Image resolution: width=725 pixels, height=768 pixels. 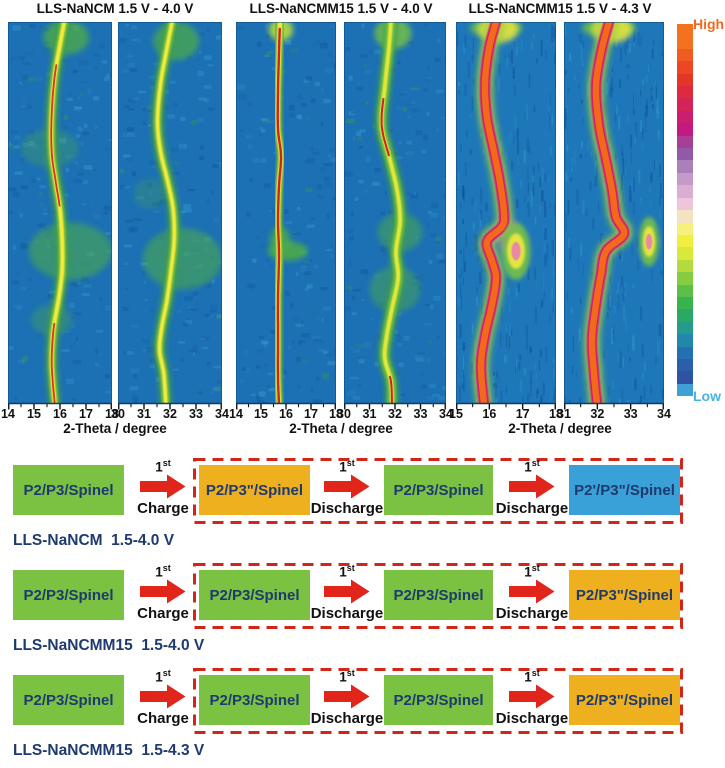 What do you see at coordinates (109, 750) in the screenshot?
I see `flow-row-label: LLS-NaNCMM15 1.5-4.3 V` at bounding box center [109, 750].